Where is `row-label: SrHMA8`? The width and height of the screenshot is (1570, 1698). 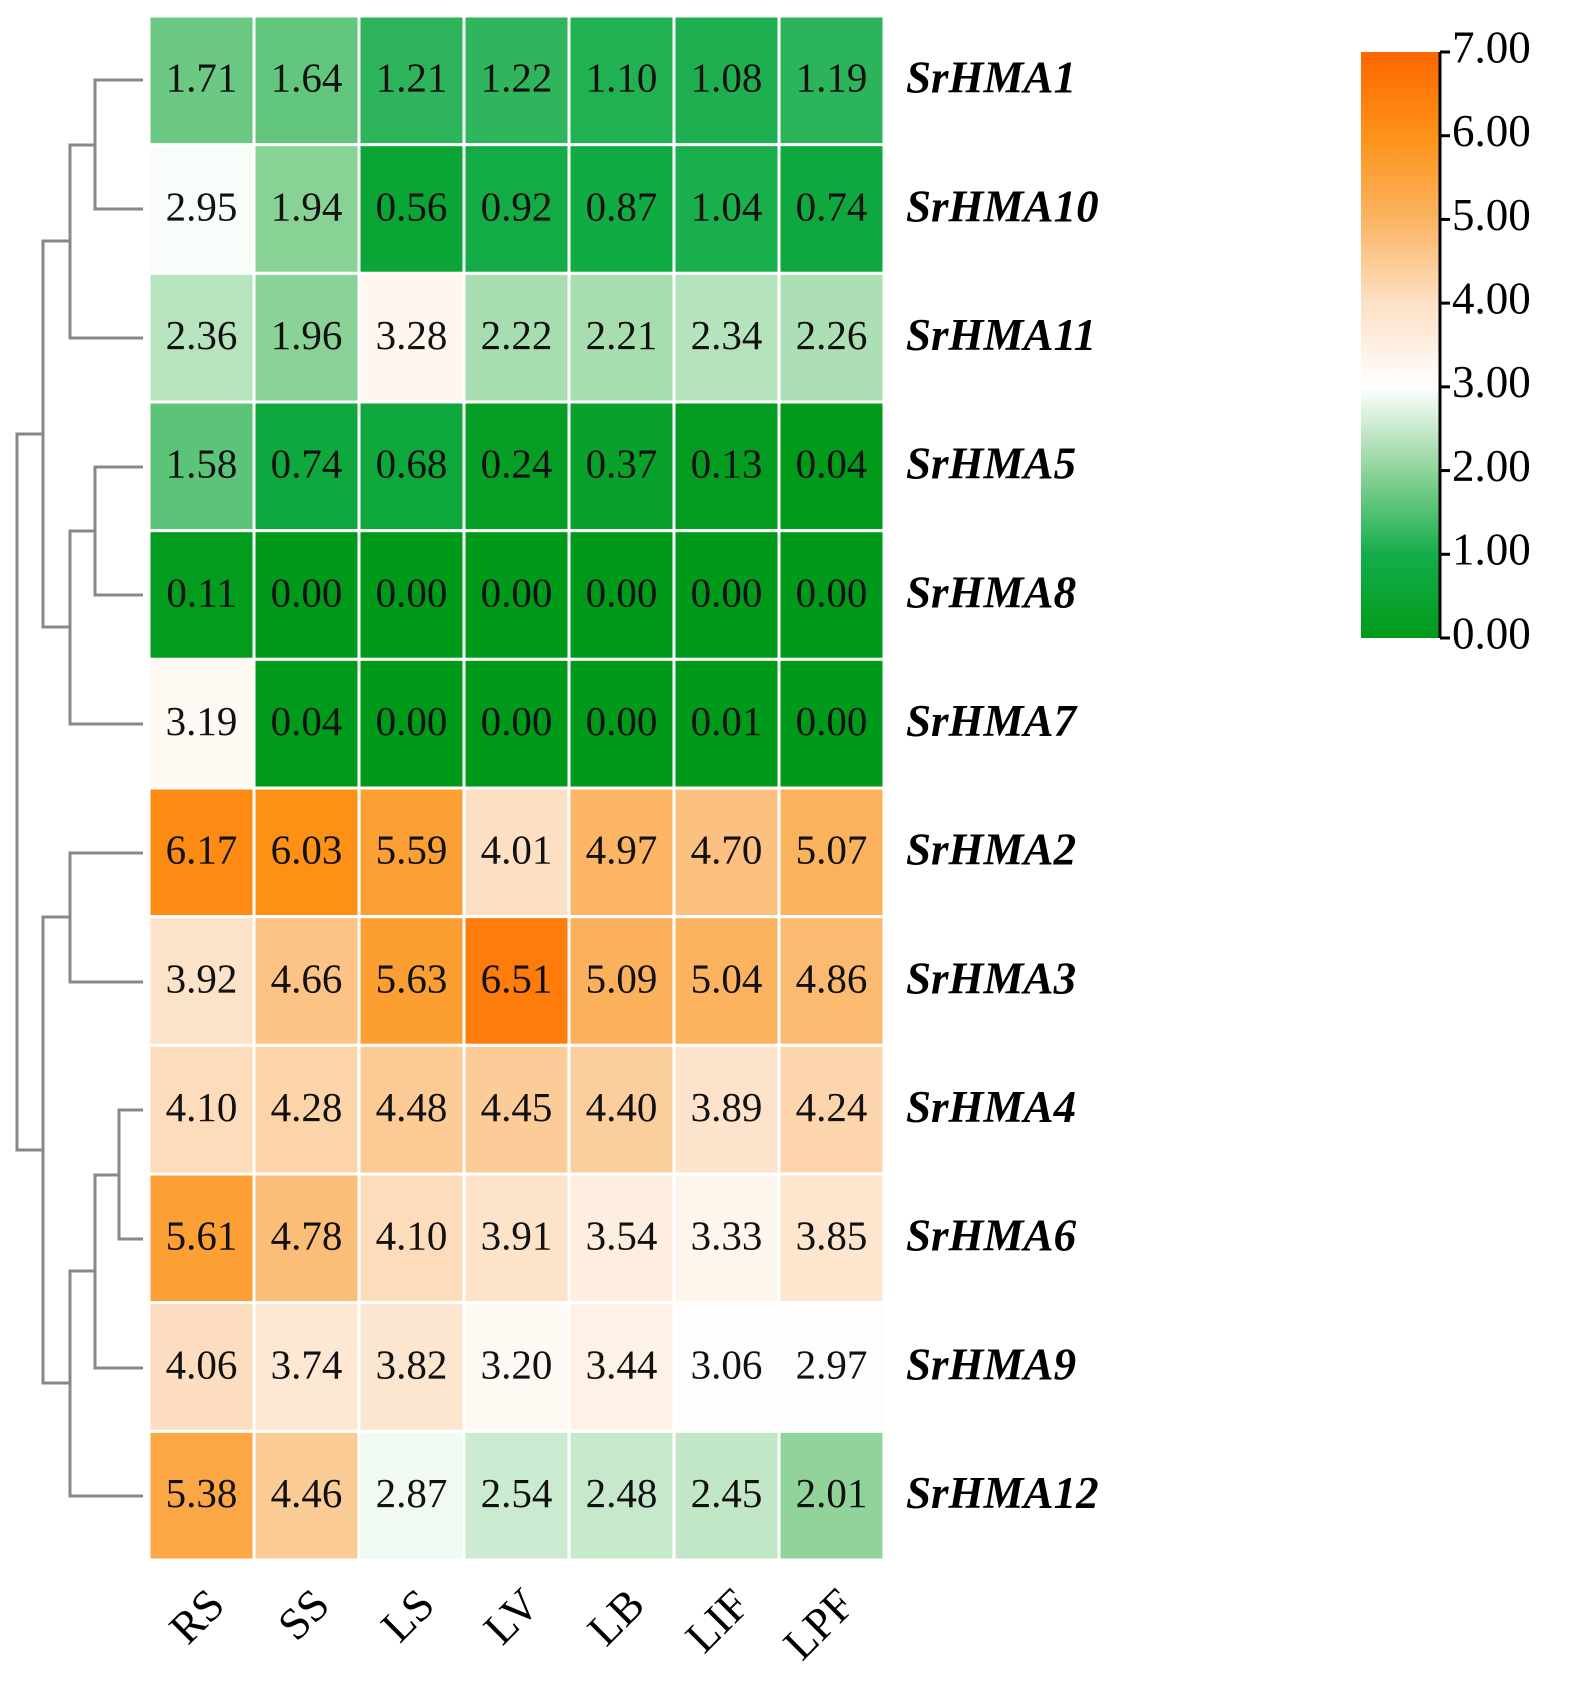
row-label: SrHMA8 is located at coordinates (991, 592).